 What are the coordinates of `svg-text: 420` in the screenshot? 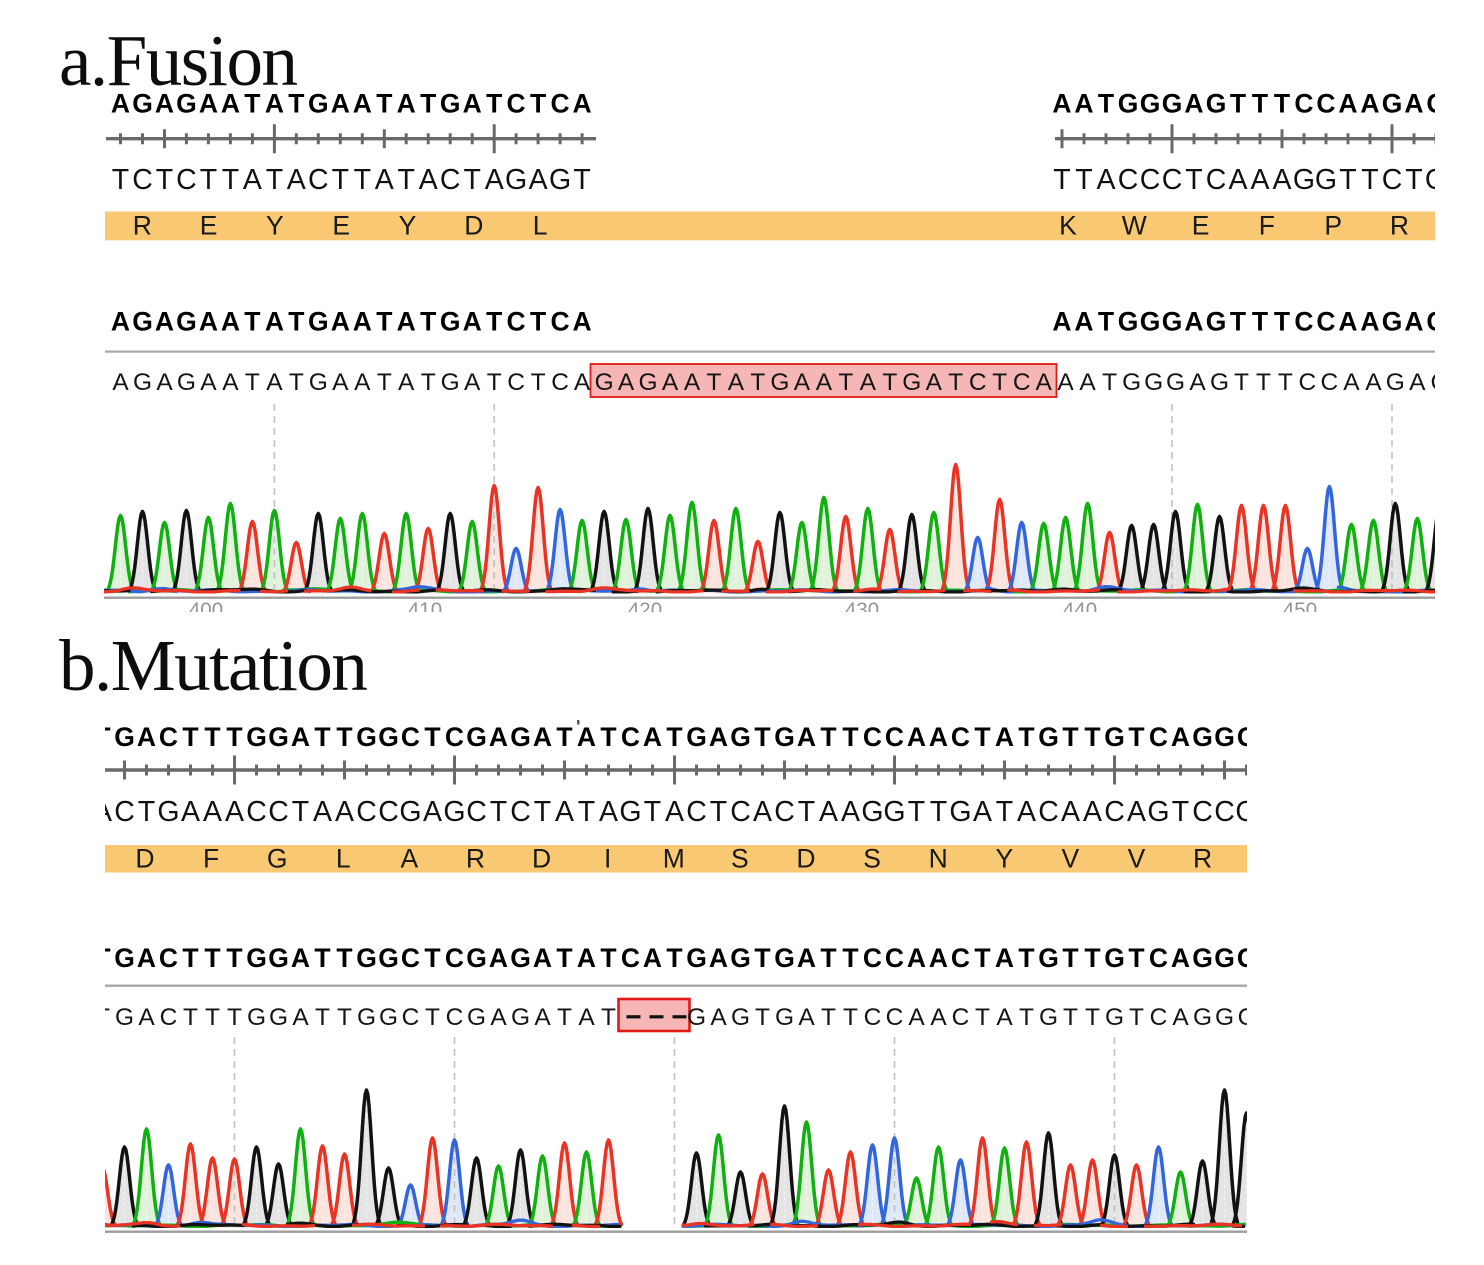 It's located at (645, 610).